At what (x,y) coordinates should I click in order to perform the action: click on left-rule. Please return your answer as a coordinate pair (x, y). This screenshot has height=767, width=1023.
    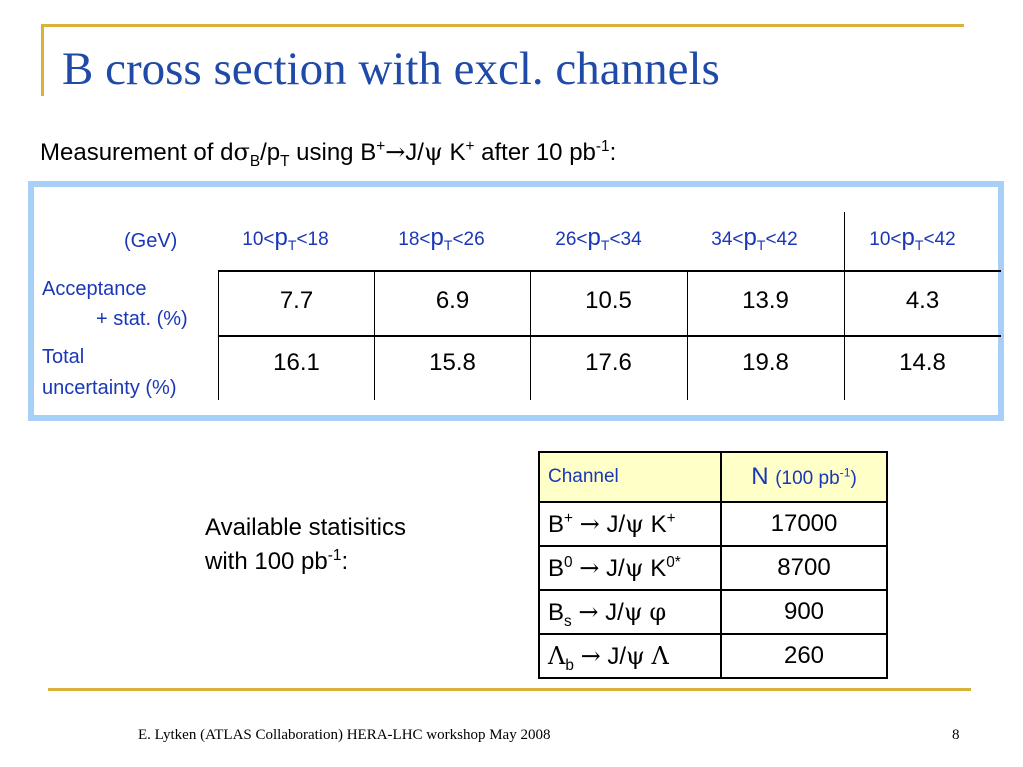
    Looking at the image, I should click on (42, 60).